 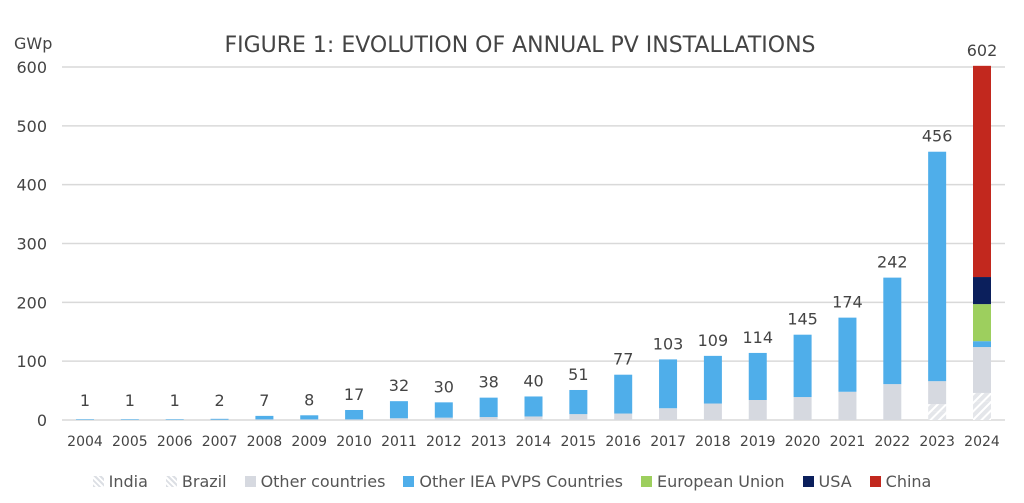 What do you see at coordinates (31, 185) in the screenshot?
I see `y-tick-label: 400` at bounding box center [31, 185].